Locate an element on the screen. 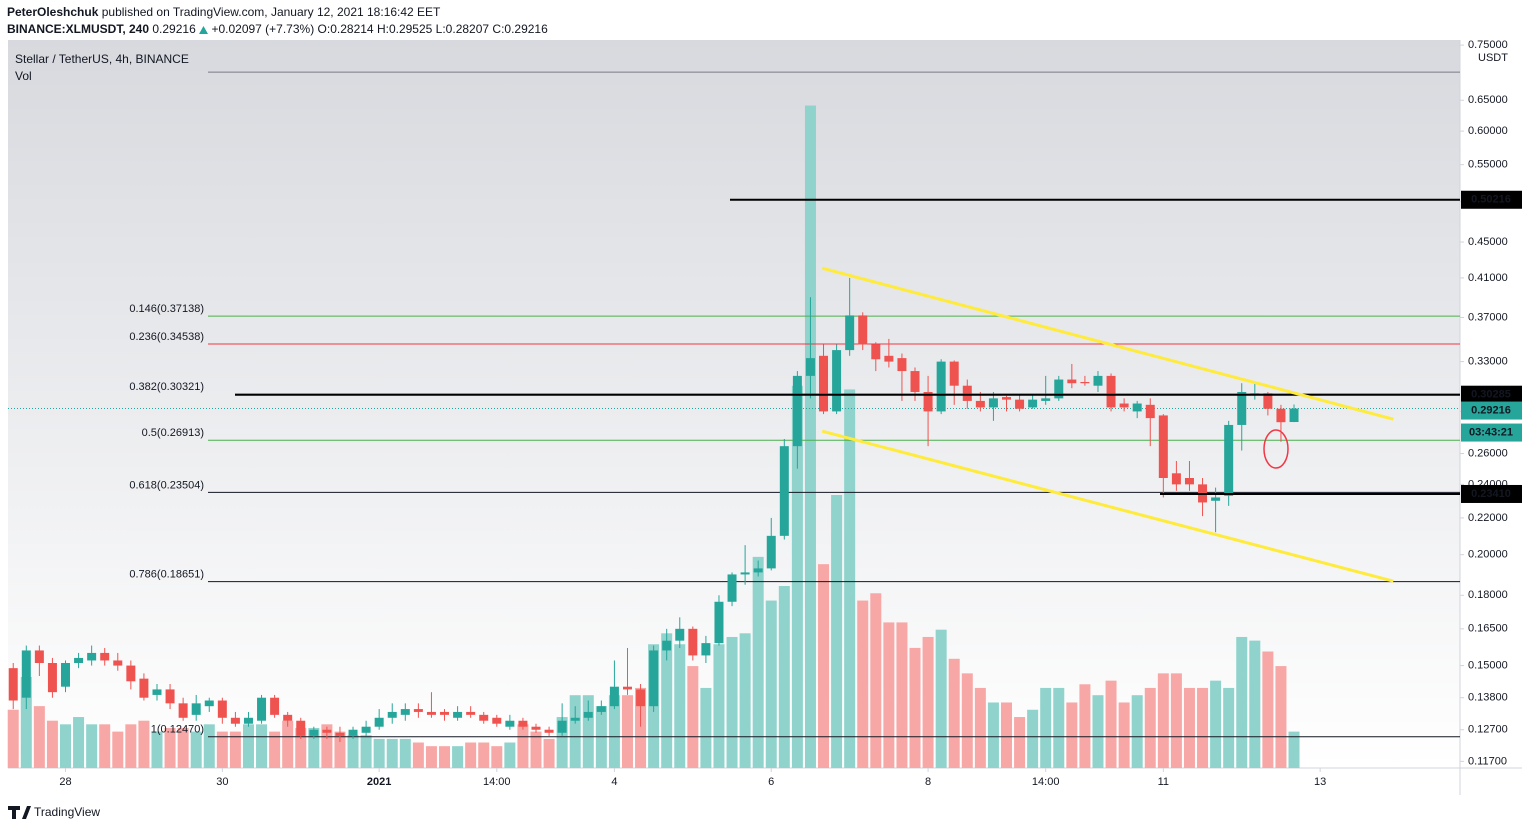 The image size is (1532, 832). y-tick-label: 0.33000 is located at coordinates (1488, 362).